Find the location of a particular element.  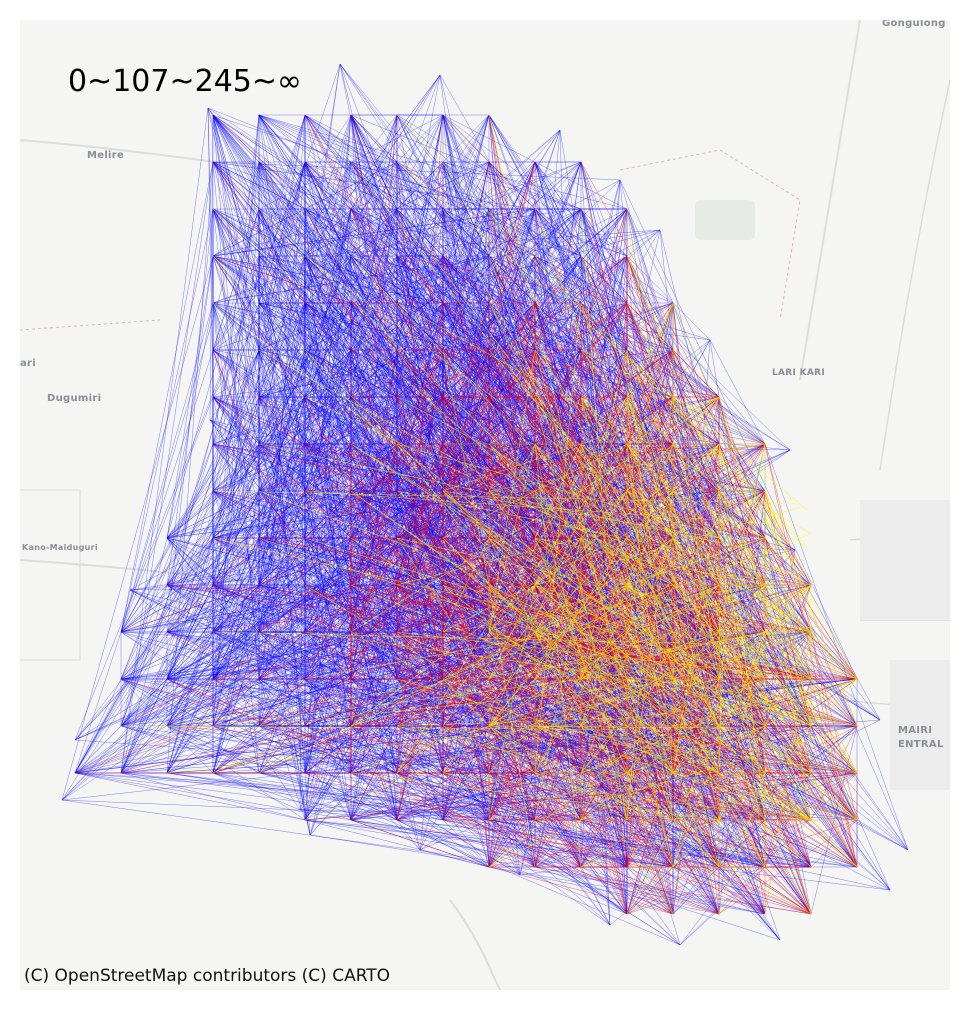

place-label-melire: Melire is located at coordinates (106, 155).